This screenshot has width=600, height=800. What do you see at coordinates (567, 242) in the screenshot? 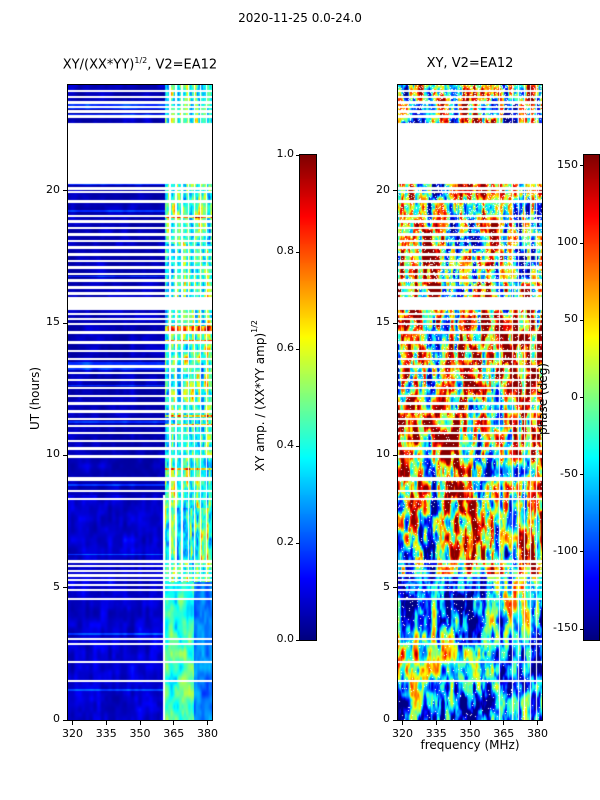
I see `colorbar-tick-label: 100` at bounding box center [567, 242].